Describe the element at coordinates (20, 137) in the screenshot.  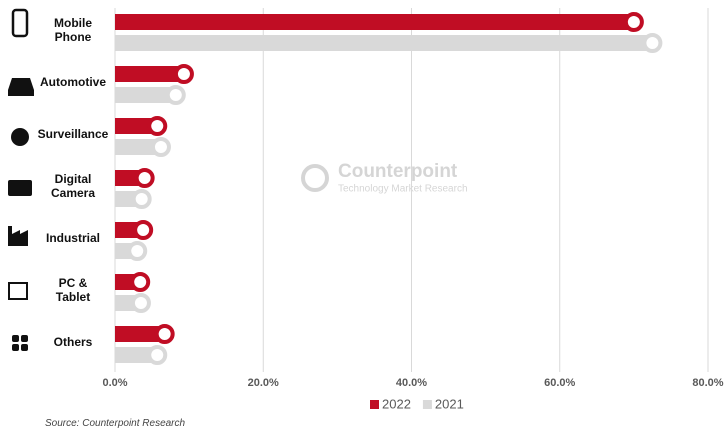
I see `icon-camera-dome` at that location.